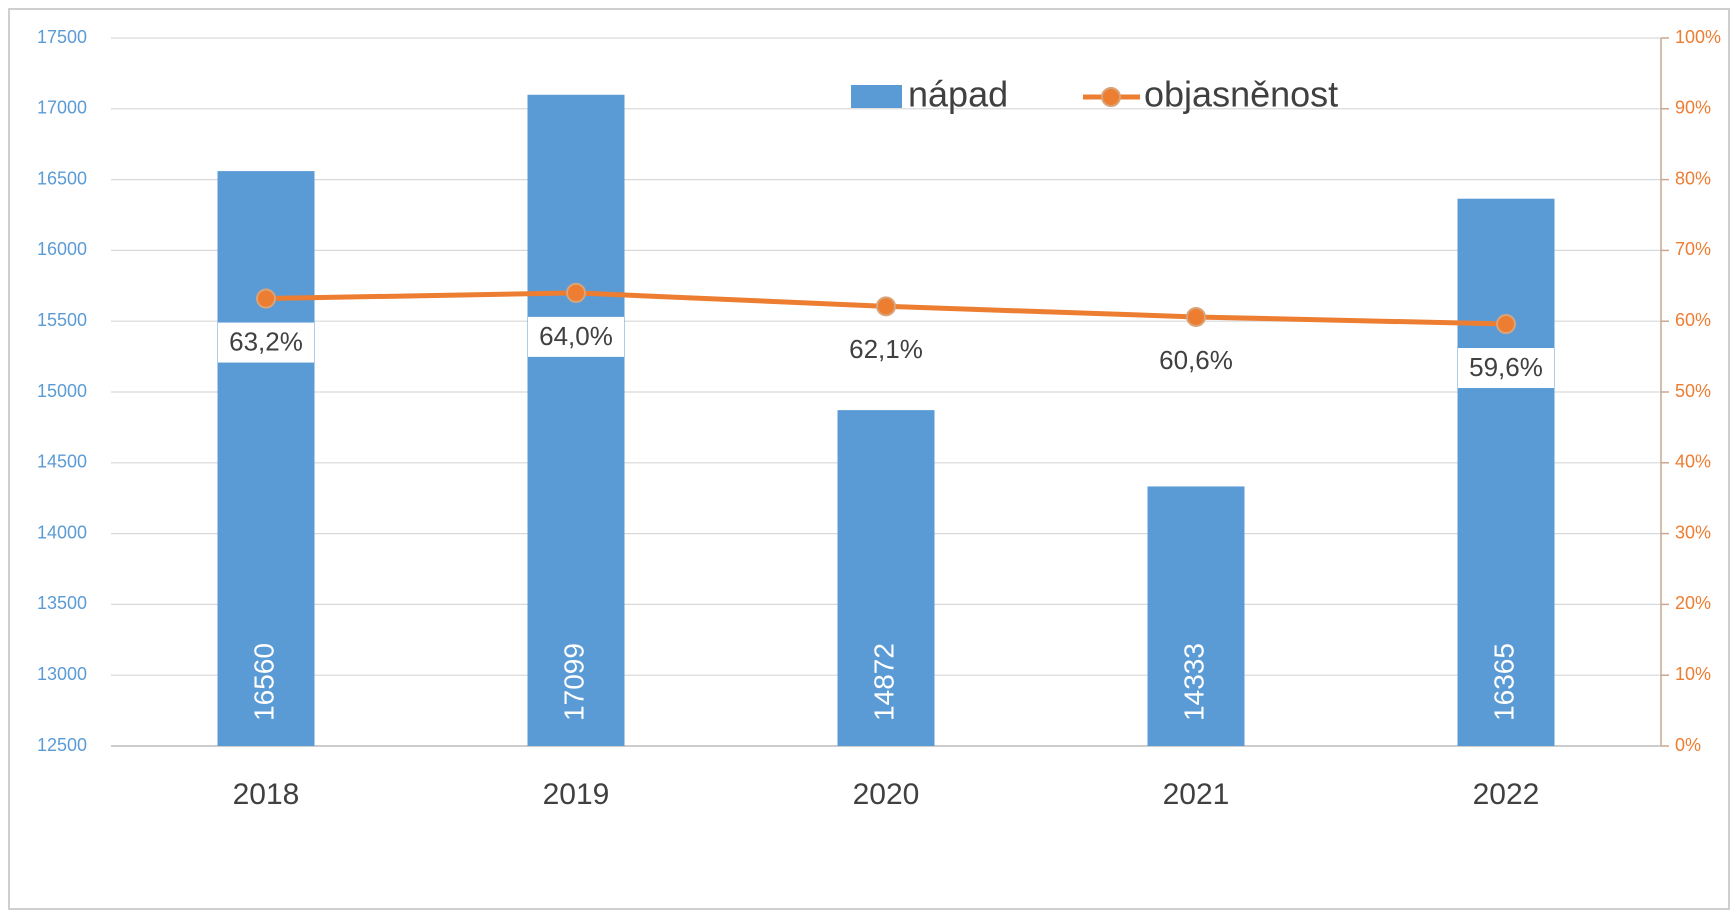 The width and height of the screenshot is (1736, 912). What do you see at coordinates (1693, 462) in the screenshot?
I see `y2-tick-label: 40%` at bounding box center [1693, 462].